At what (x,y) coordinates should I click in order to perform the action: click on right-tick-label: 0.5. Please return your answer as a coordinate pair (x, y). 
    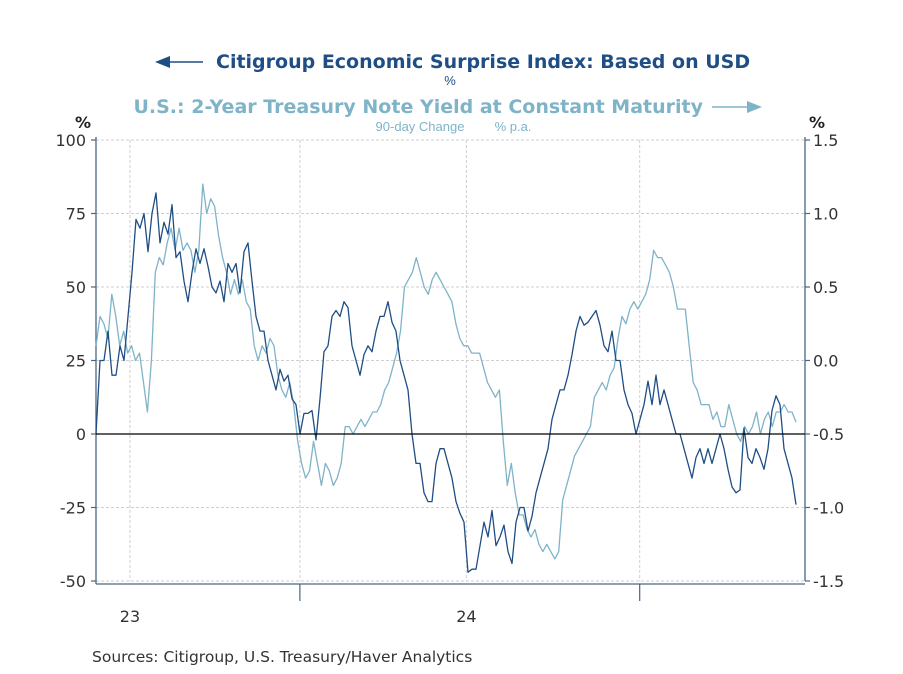
    Looking at the image, I should click on (825, 287).